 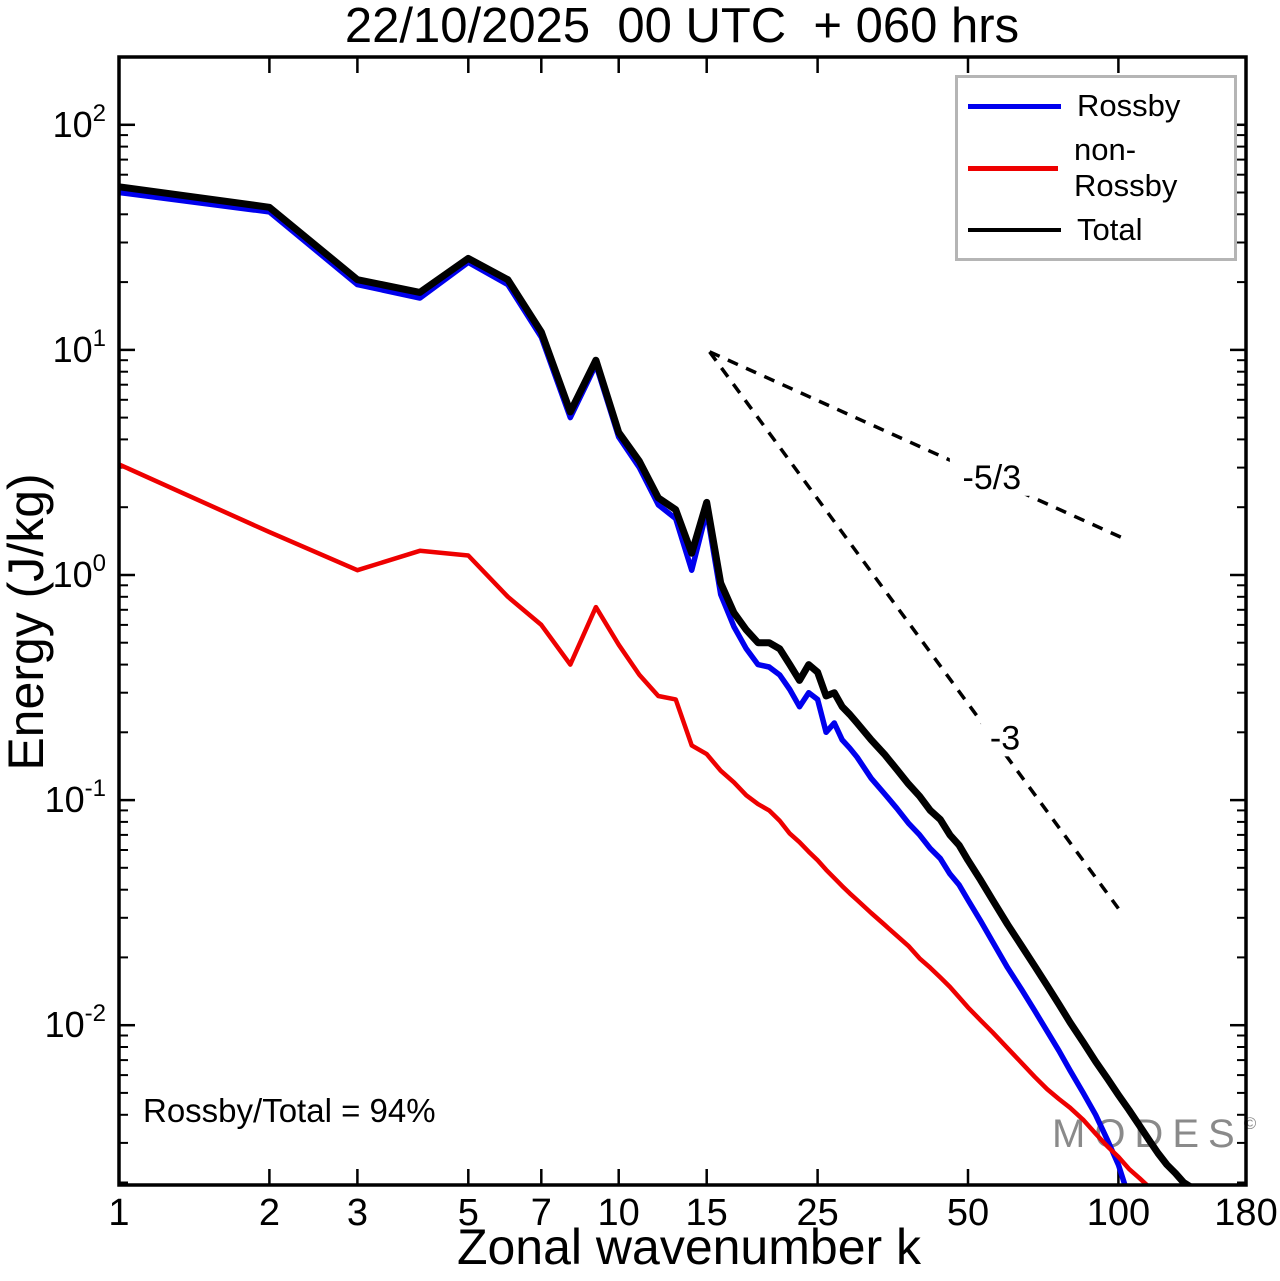 What do you see at coordinates (1013, 168) in the screenshot?
I see `non-rossby-line-sample` at bounding box center [1013, 168].